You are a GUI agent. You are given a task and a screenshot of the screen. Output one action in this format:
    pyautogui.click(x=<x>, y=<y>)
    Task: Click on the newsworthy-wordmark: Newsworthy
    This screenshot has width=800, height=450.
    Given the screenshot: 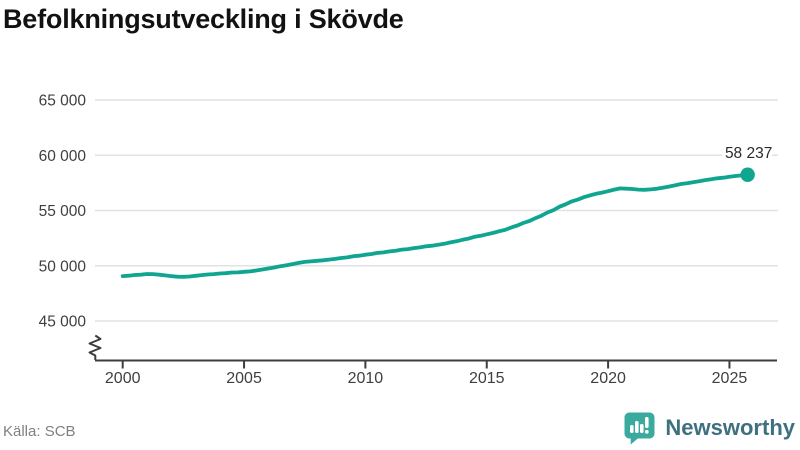 What is the action you would take?
    pyautogui.click(x=730, y=427)
    